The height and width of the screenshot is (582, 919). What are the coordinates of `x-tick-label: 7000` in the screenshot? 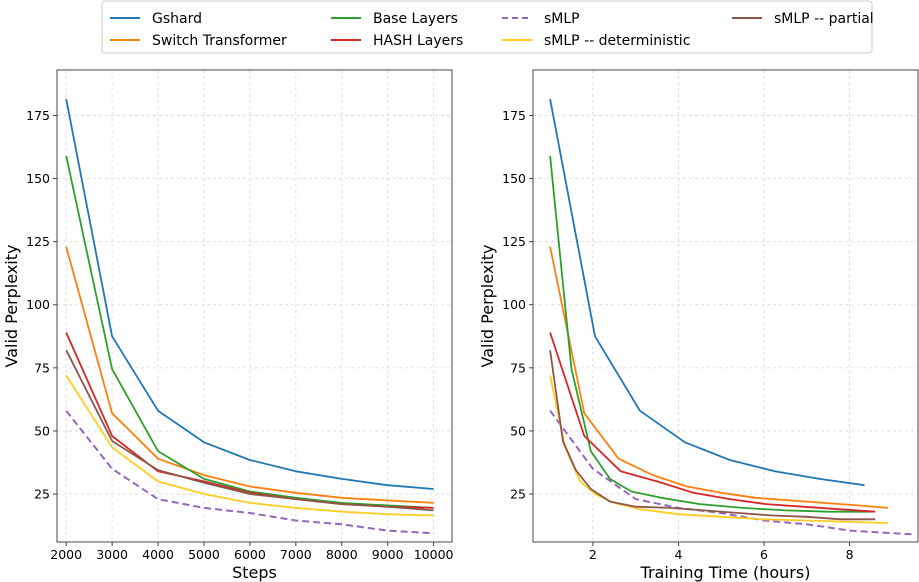 It's located at (296, 554).